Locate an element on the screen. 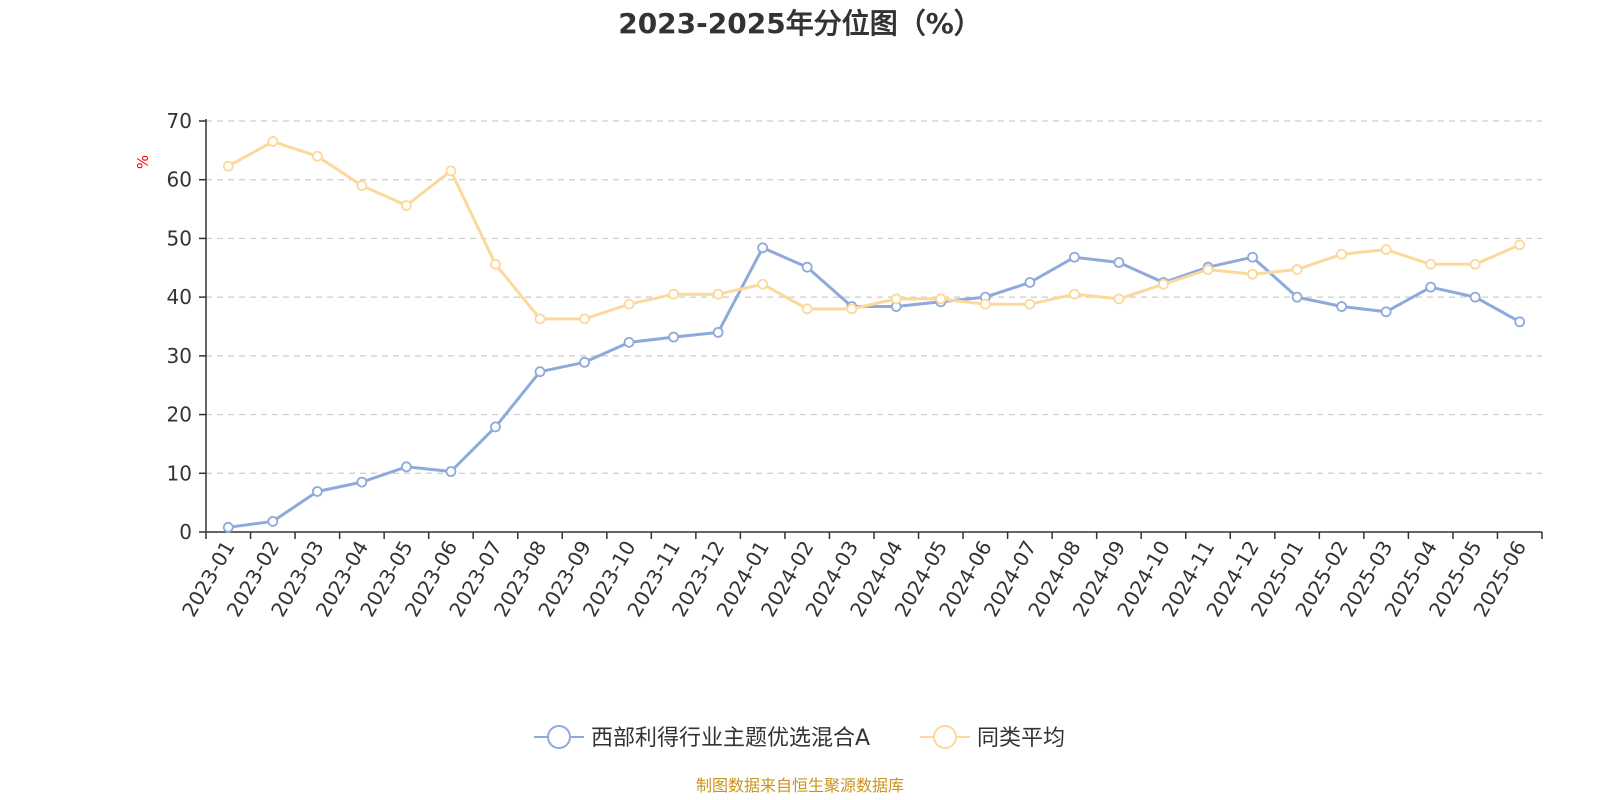  y-tick-label: 40 is located at coordinates (179, 297).